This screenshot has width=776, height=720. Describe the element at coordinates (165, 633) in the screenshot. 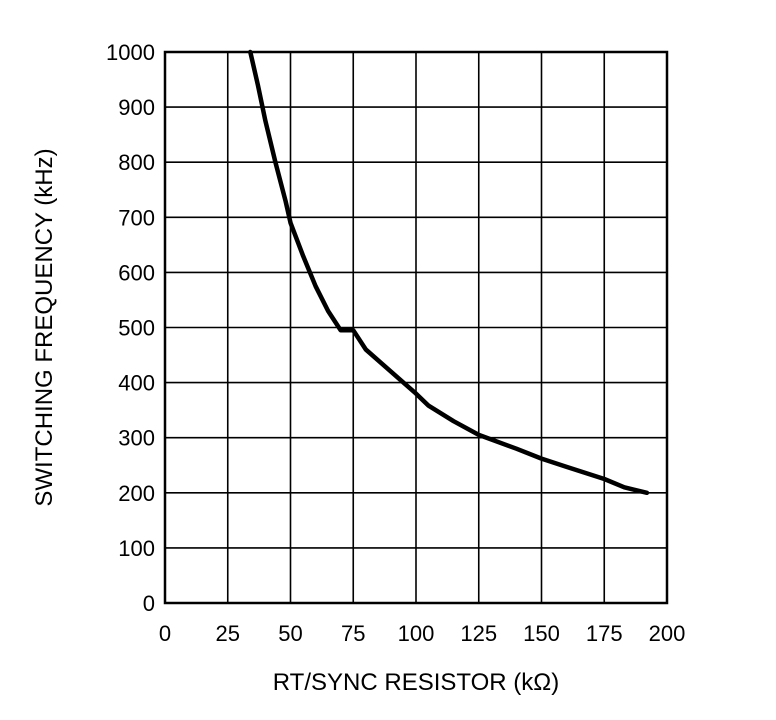

I see `x-tick-label: 0` at that location.